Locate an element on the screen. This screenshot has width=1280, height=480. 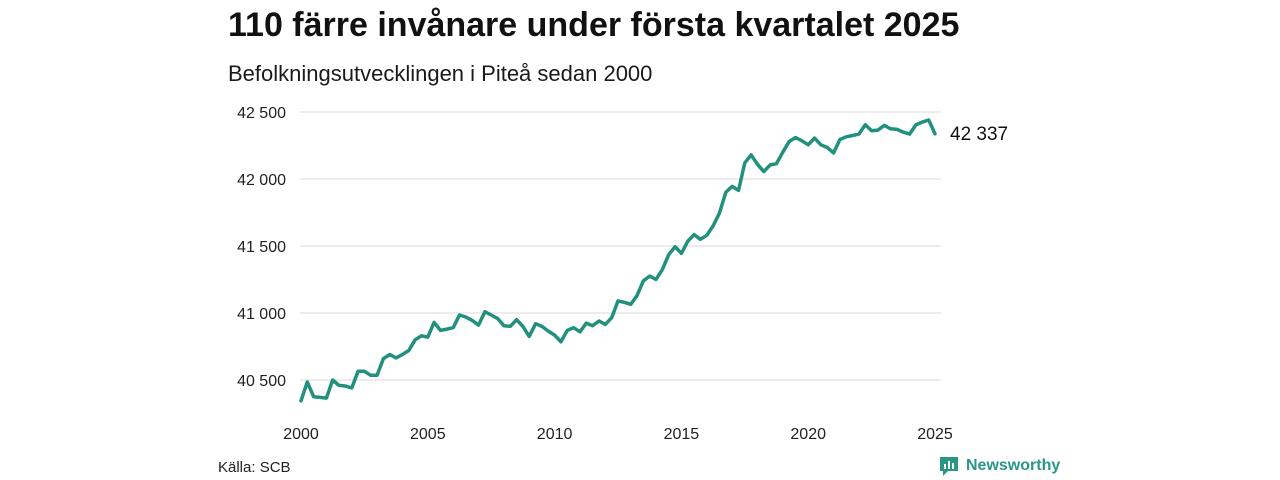
y-tick-label: 40 500 is located at coordinates (261, 381).